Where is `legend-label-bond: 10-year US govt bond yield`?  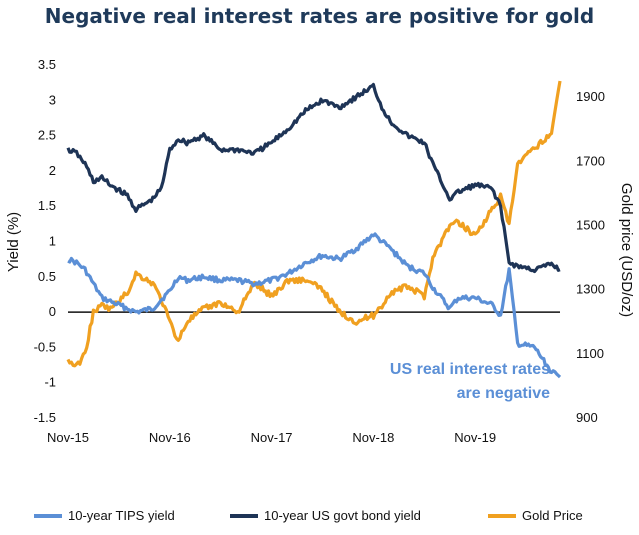
legend-label-bond: 10-year US govt bond yield is located at coordinates (342, 515).